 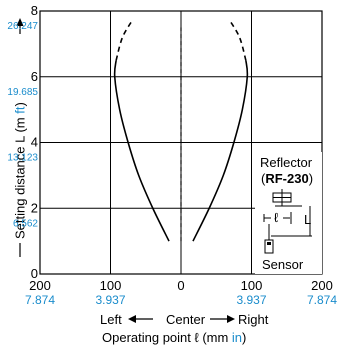 I want to click on inset-L-label: L, so click(x=307, y=219).